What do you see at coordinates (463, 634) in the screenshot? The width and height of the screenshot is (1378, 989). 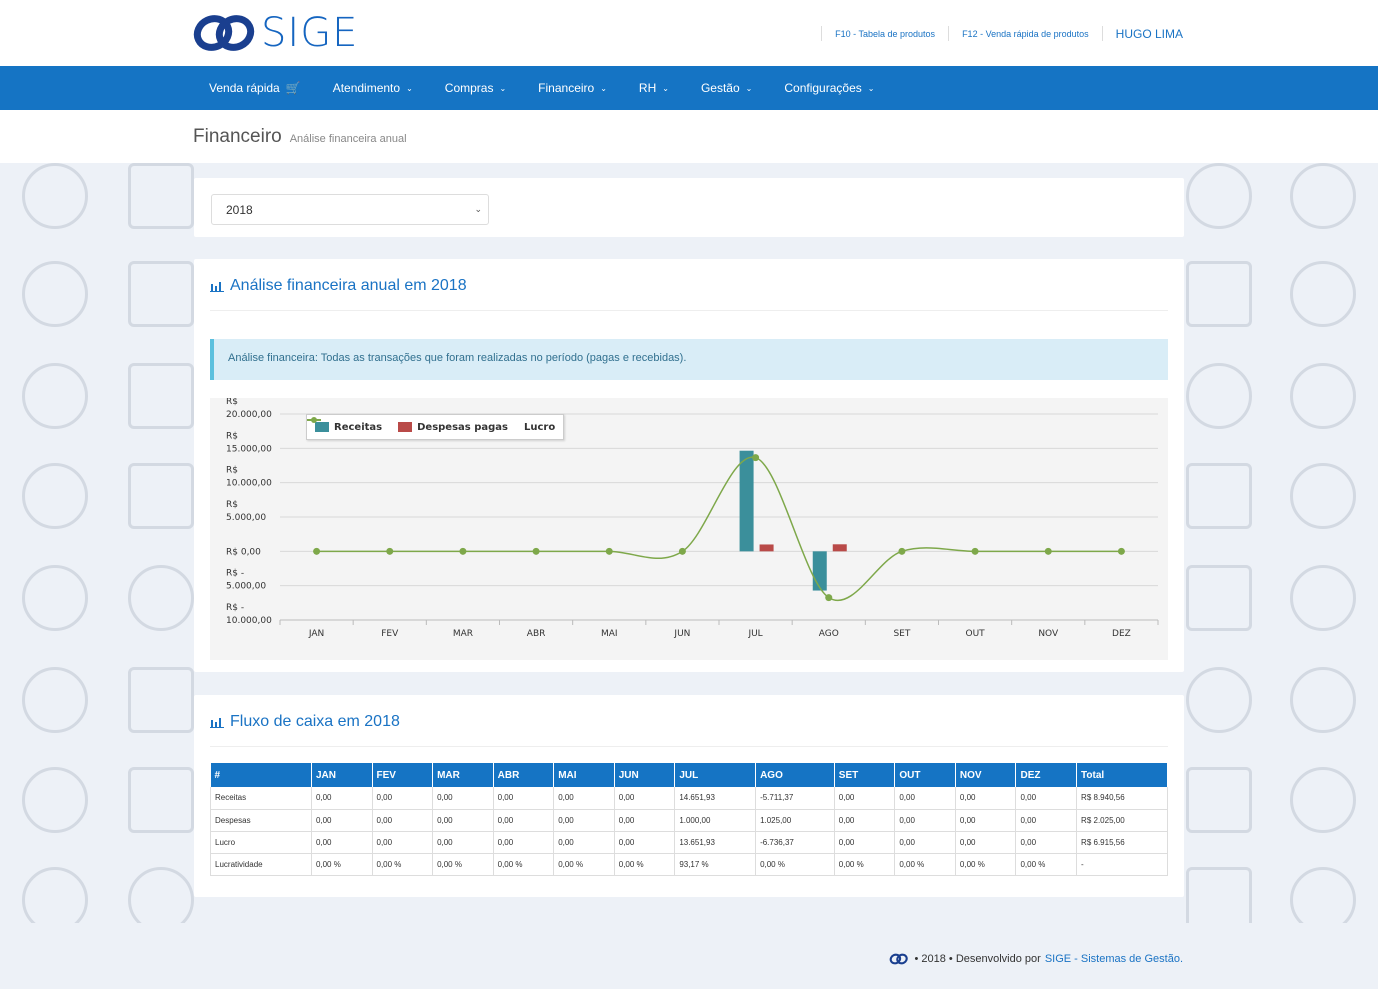 I see `x-tick-label: MAR` at bounding box center [463, 634].